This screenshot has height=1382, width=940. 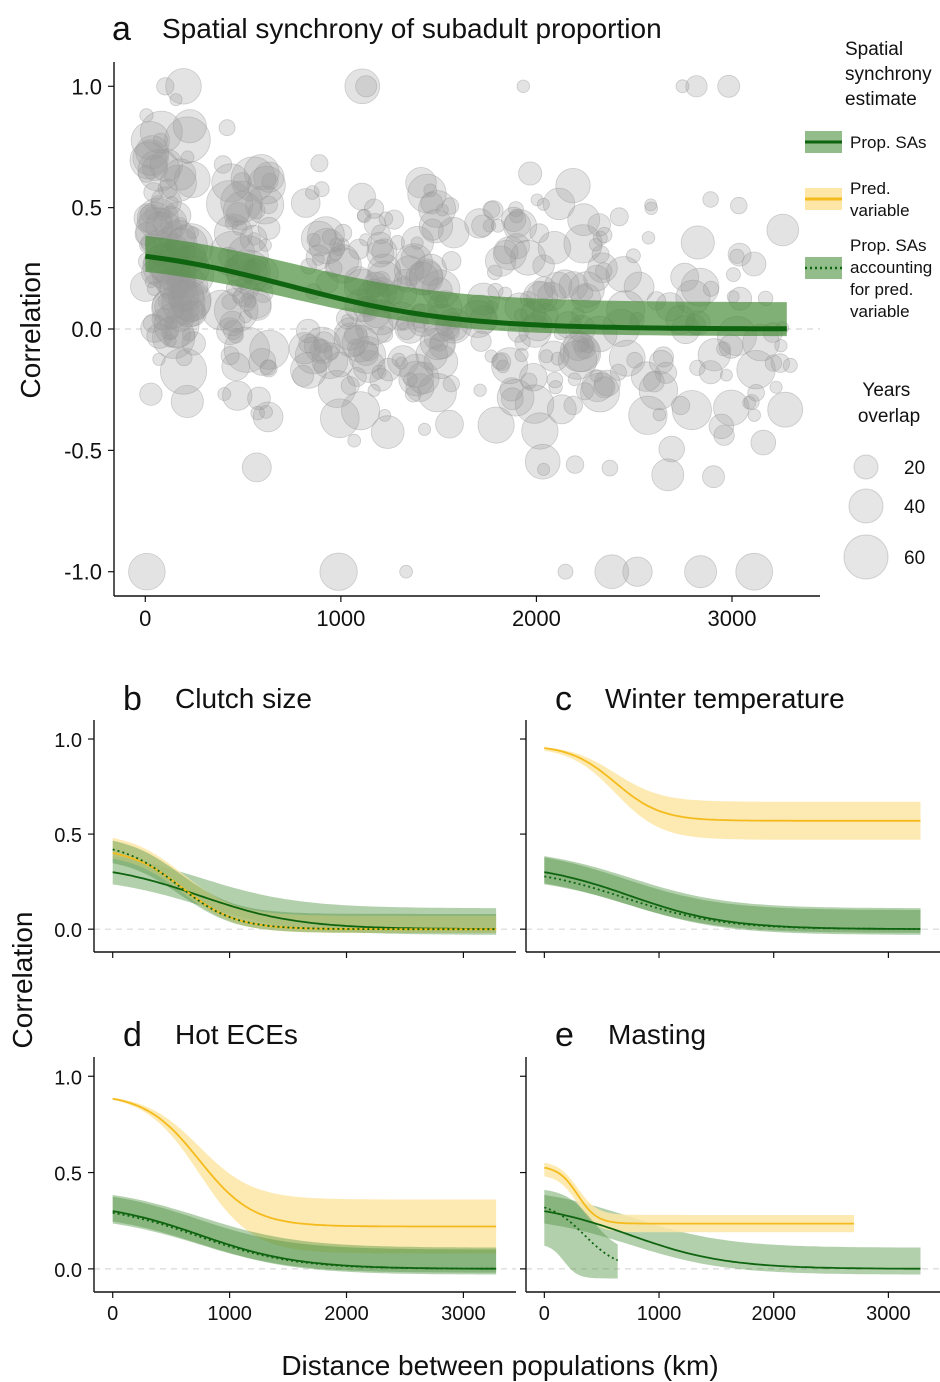 What do you see at coordinates (465, 292) in the screenshot?
I see `fit-line-prop-sas` at bounding box center [465, 292].